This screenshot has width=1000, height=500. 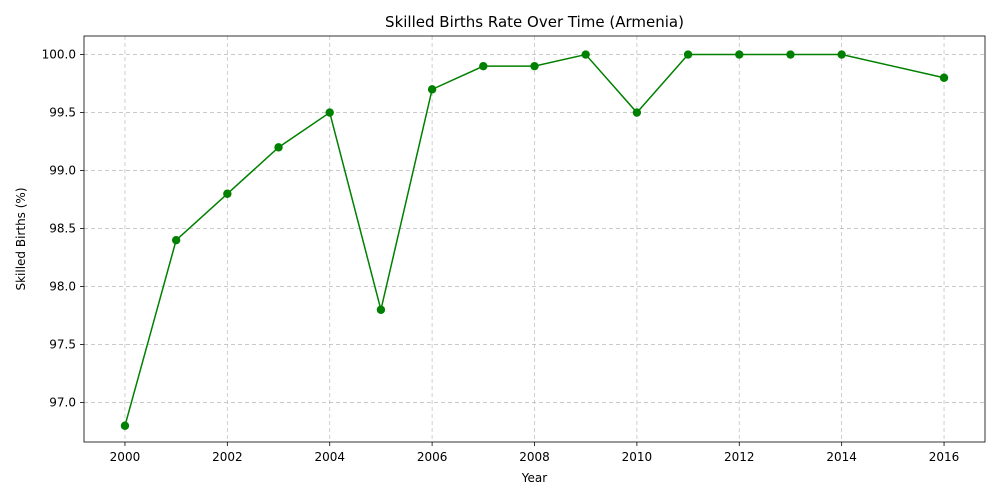 I want to click on x-tick-label: 2006, so click(x=432, y=457).